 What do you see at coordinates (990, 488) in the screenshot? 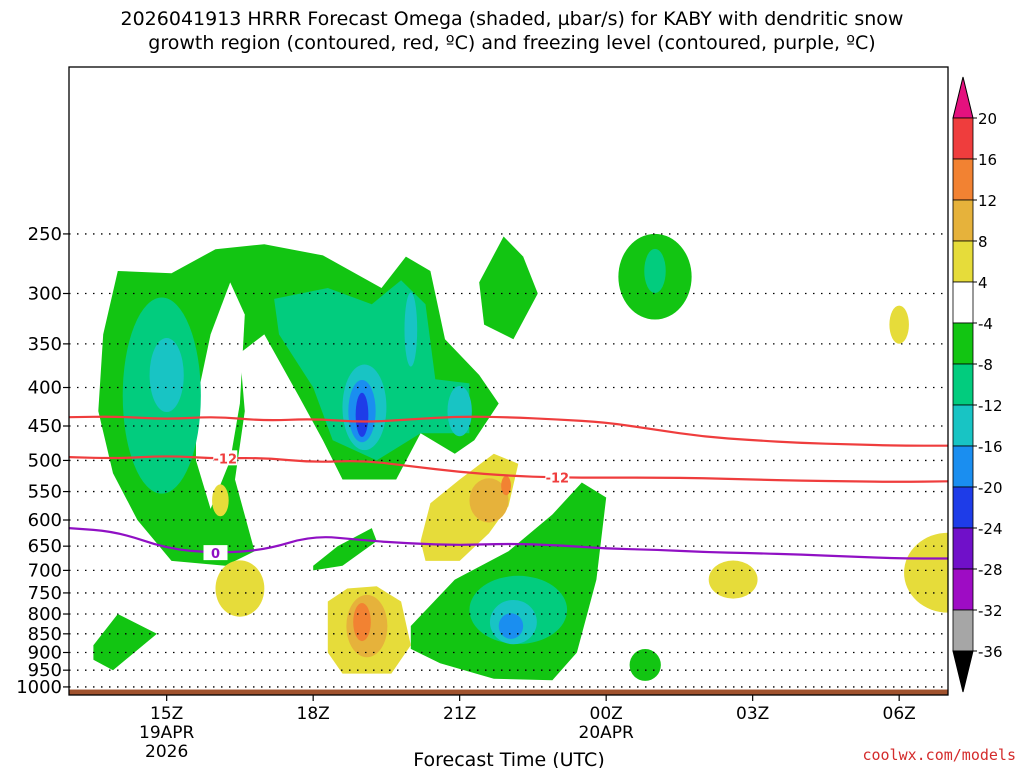
I see `colorbar-tick-label: -20` at bounding box center [990, 488].